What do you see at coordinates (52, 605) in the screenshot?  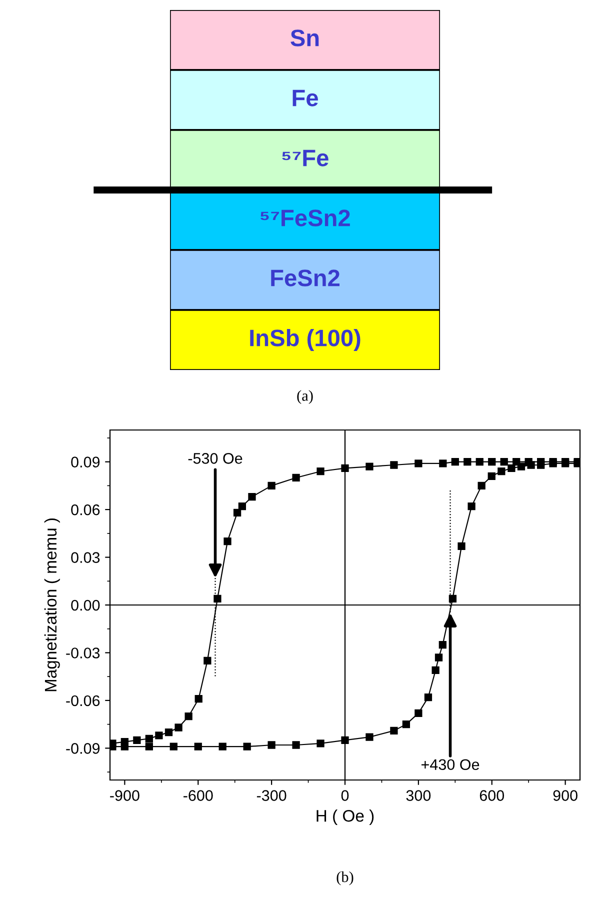 I see `y-axis-title: Magnetization ( memu )` at bounding box center [52, 605].